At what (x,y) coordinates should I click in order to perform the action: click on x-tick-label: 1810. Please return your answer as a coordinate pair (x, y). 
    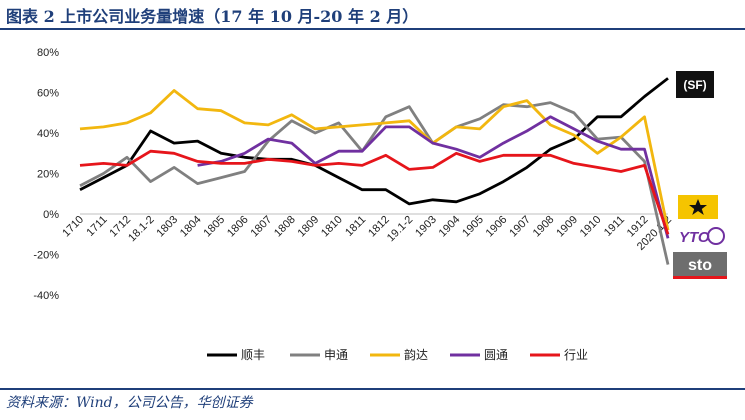
    Looking at the image, I should click on (332, 227).